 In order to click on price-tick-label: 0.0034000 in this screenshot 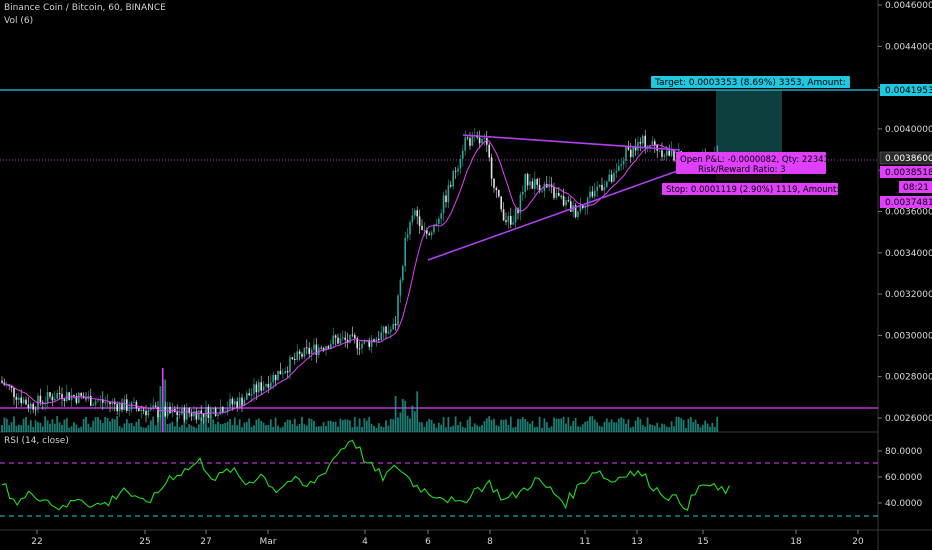, I will do `click(908, 254)`.